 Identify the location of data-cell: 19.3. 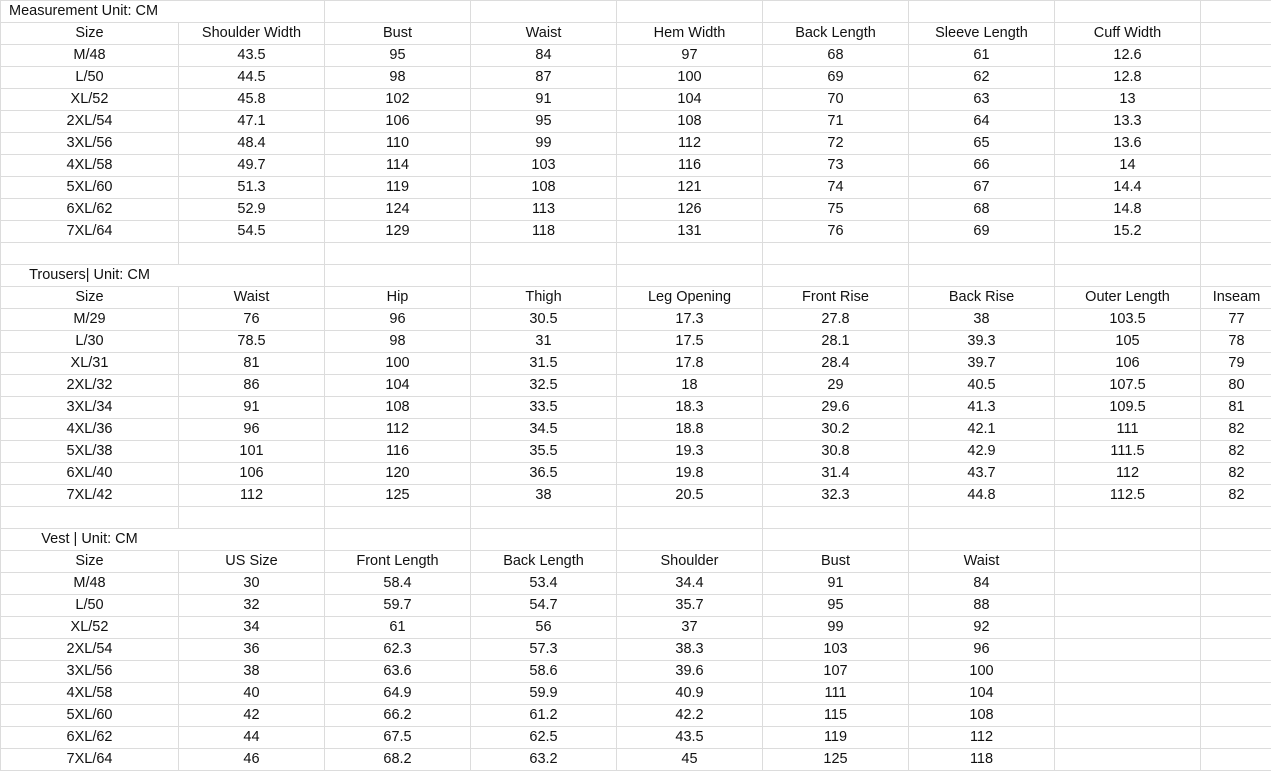
(690, 452).